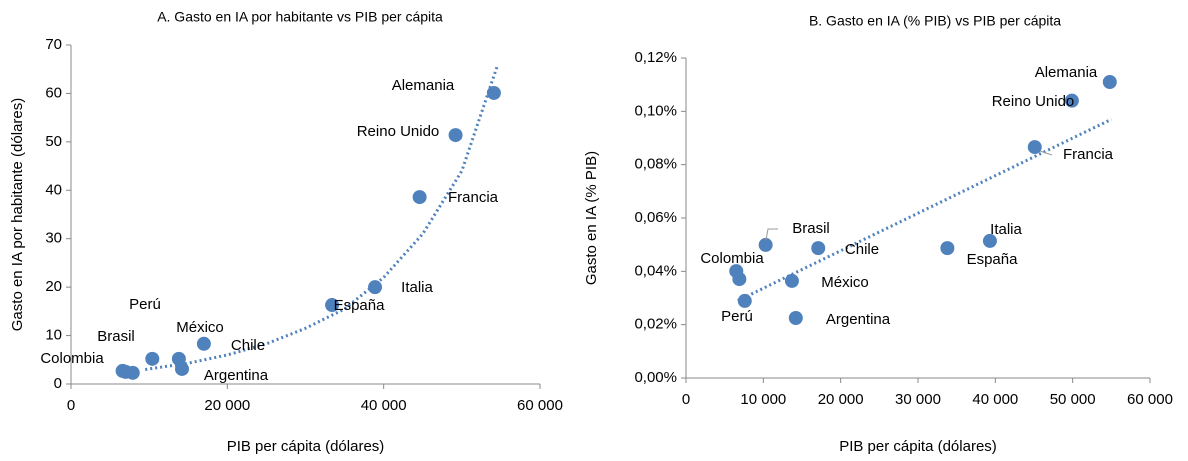 Image resolution: width=1188 pixels, height=461 pixels. Describe the element at coordinates (591, 218) in the screenshot. I see `y-axis-label: Gasto en IA (% PIB)` at that location.